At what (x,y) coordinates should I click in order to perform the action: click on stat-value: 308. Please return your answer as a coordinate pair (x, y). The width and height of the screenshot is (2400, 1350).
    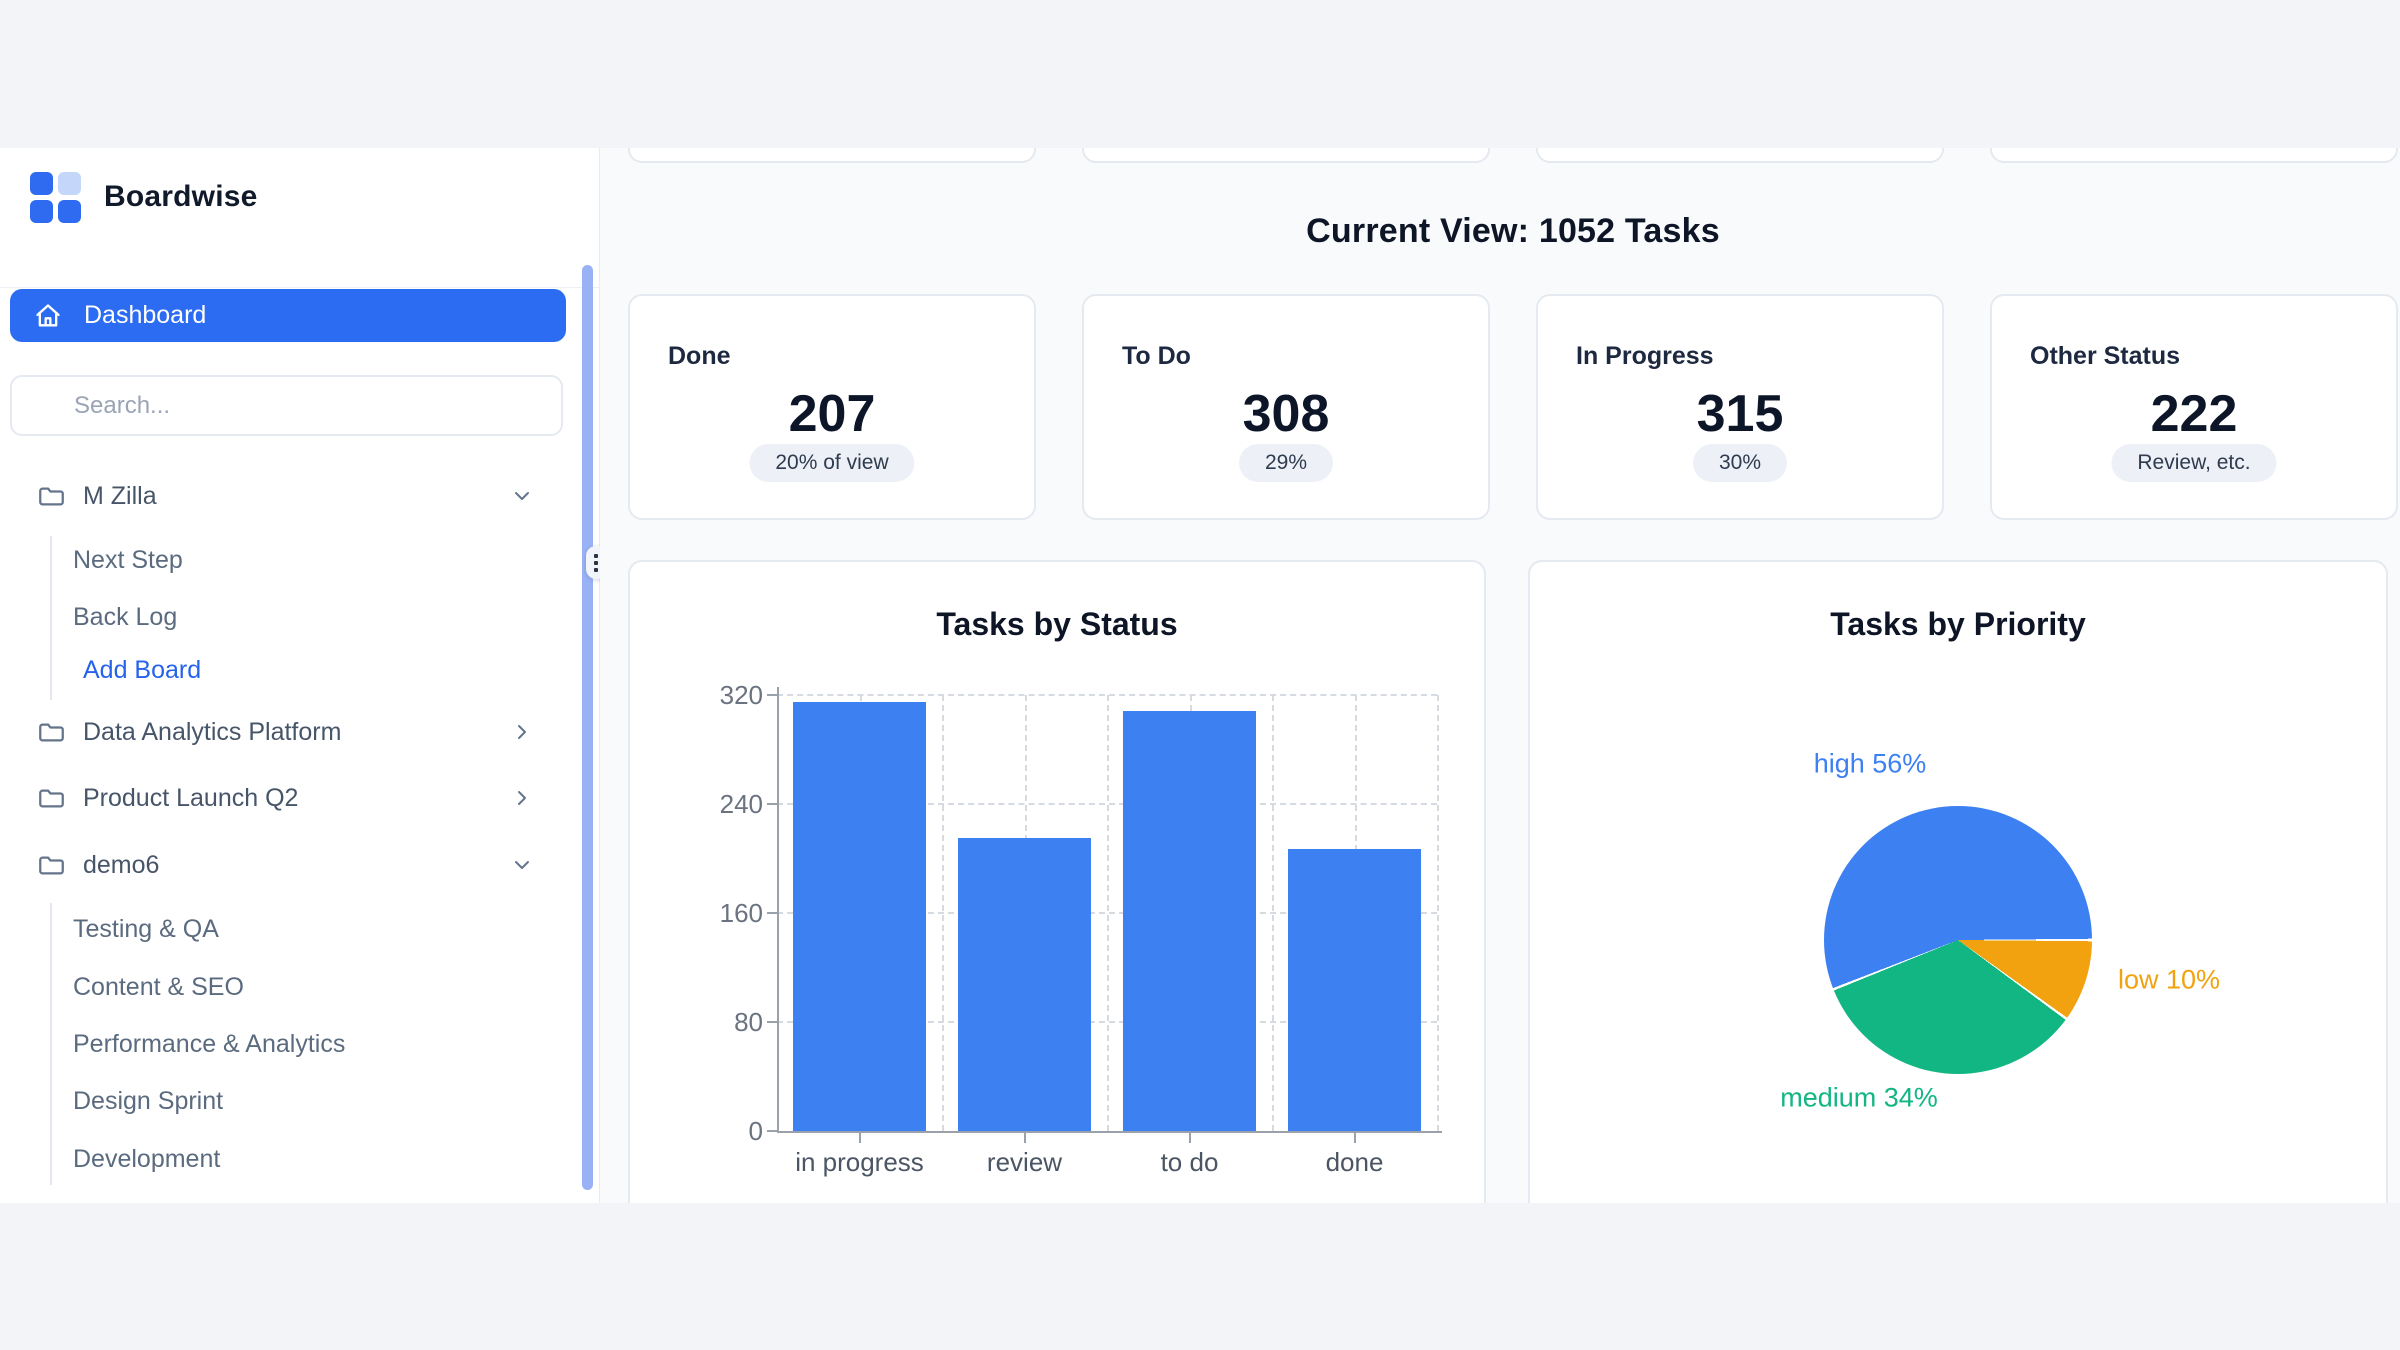
    Looking at the image, I should click on (1286, 414).